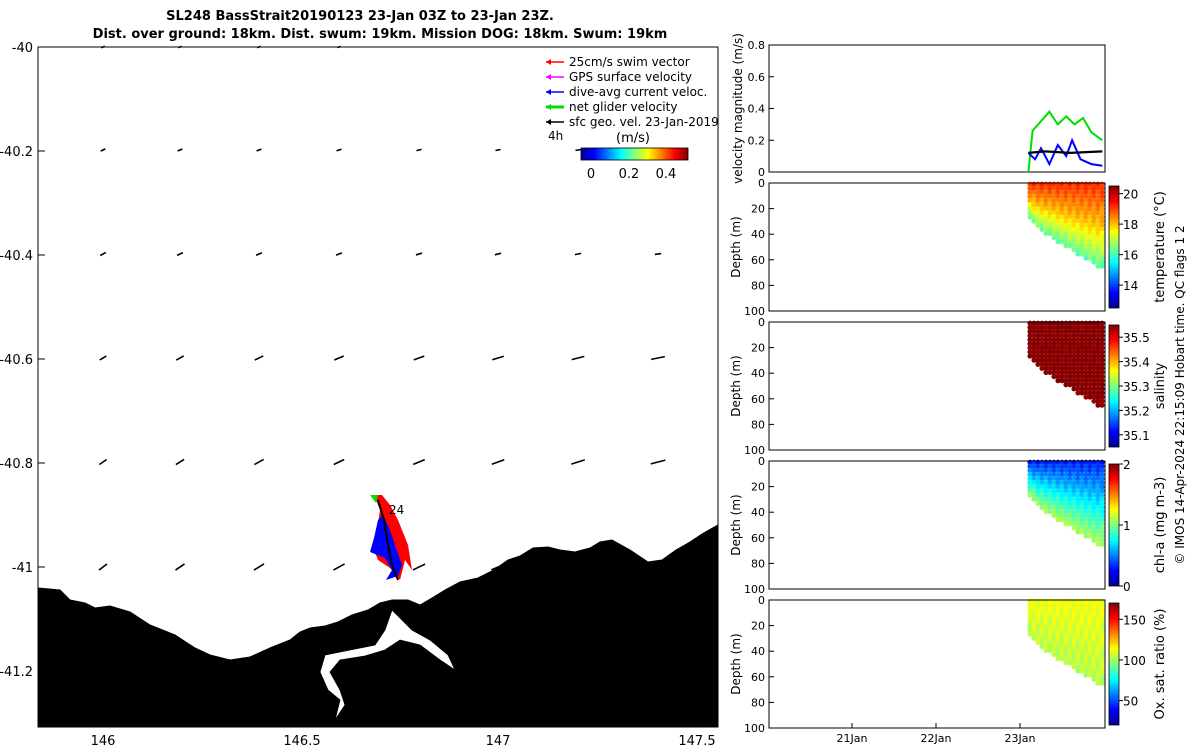 Image resolution: width=1200 pixels, height=750 pixels. What do you see at coordinates (1130, 286) in the screenshot?
I see `colorbar-tick-label: 14` at bounding box center [1130, 286].